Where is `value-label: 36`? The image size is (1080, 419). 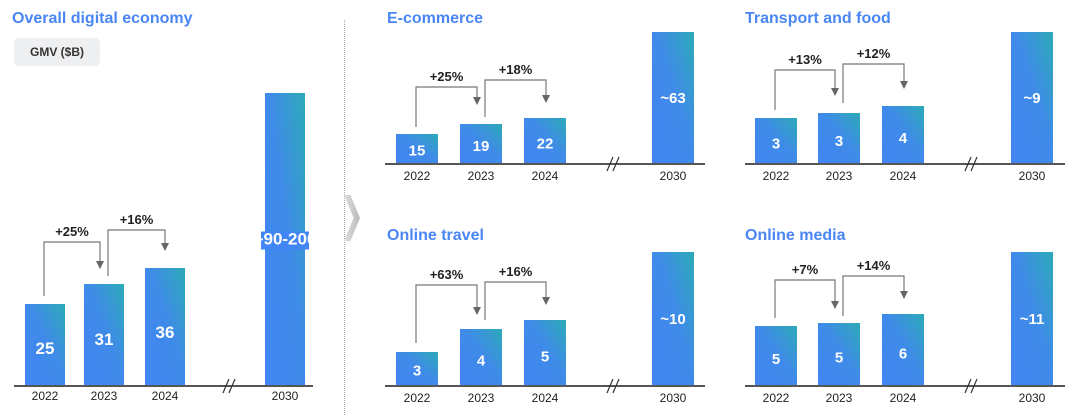 value-label: 36 is located at coordinates (165, 332).